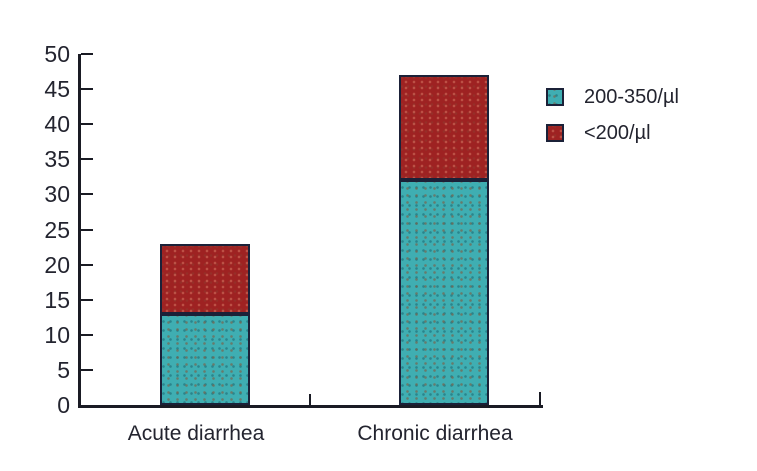 The width and height of the screenshot is (757, 471). What do you see at coordinates (57, 299) in the screenshot?
I see `y-tick-label: 15` at bounding box center [57, 299].